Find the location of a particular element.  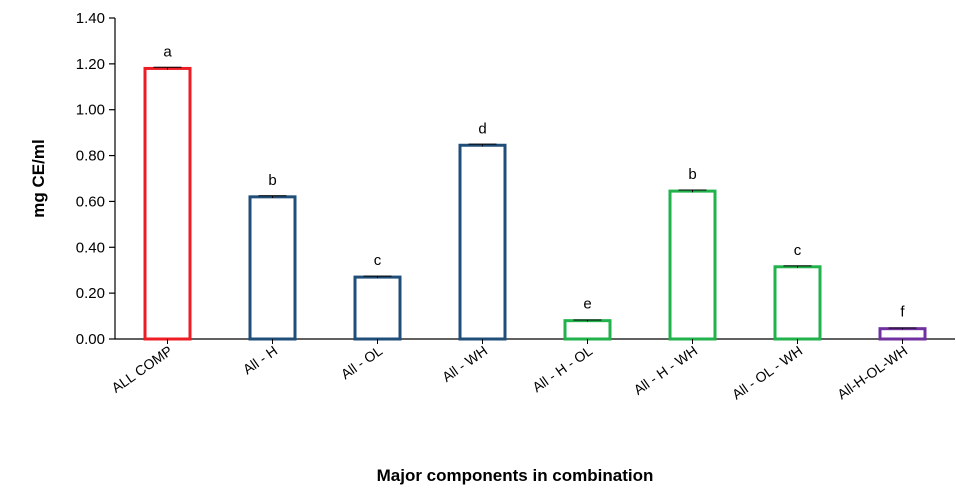

category-label: All - WH is located at coordinates (464, 363).